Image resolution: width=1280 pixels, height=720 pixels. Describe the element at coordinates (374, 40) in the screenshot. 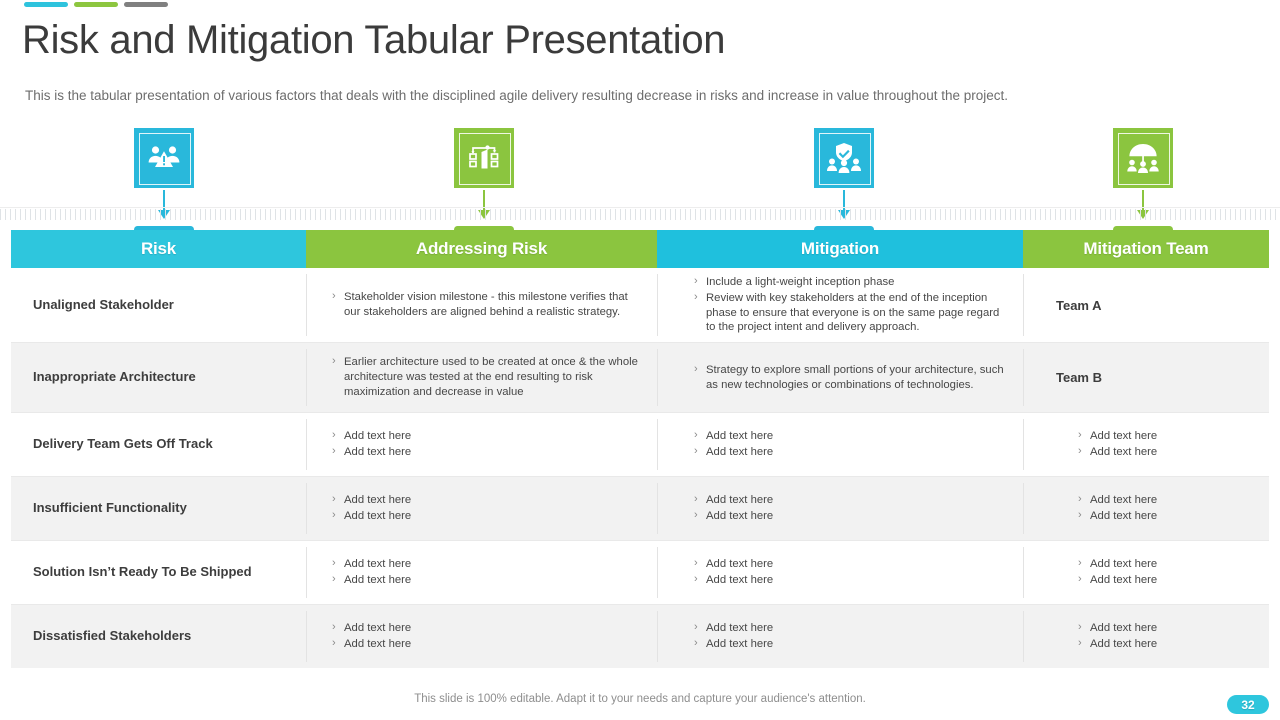

I see `page-title: Risk and Mitigation Tabular Presentation` at that location.